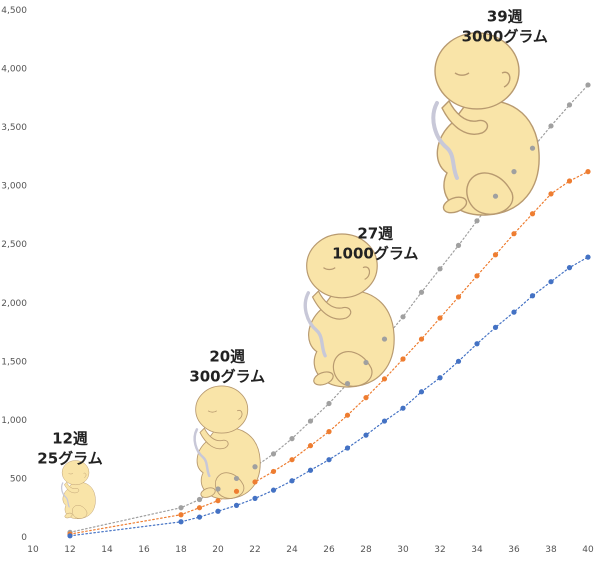  What do you see at coordinates (78, 489) in the screenshot?
I see `fetus-12-weeks` at bounding box center [78, 489].